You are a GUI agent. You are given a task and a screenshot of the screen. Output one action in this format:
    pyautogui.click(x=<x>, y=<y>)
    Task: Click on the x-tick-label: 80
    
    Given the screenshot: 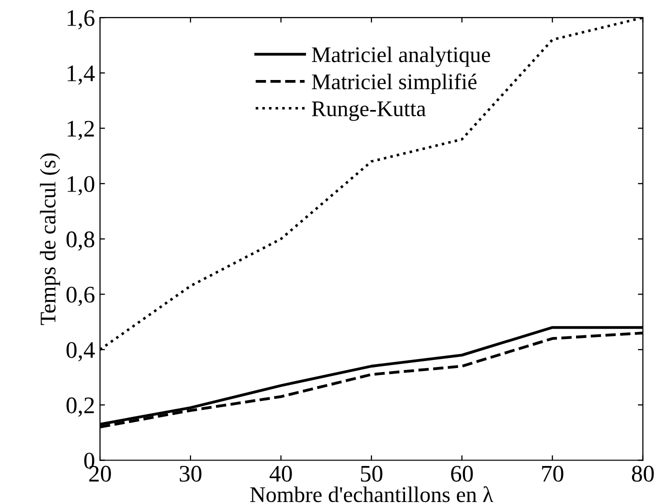 What is the action you would take?
    pyautogui.click(x=643, y=474)
    